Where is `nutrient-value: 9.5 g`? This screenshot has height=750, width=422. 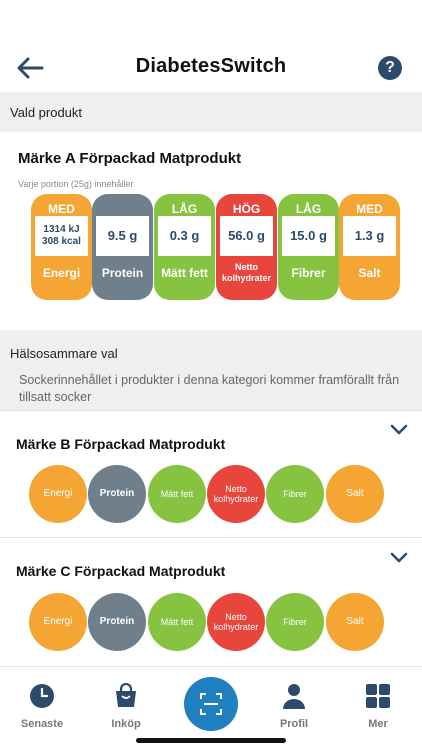
nutrient-value: 9.5 g is located at coordinates (122, 236).